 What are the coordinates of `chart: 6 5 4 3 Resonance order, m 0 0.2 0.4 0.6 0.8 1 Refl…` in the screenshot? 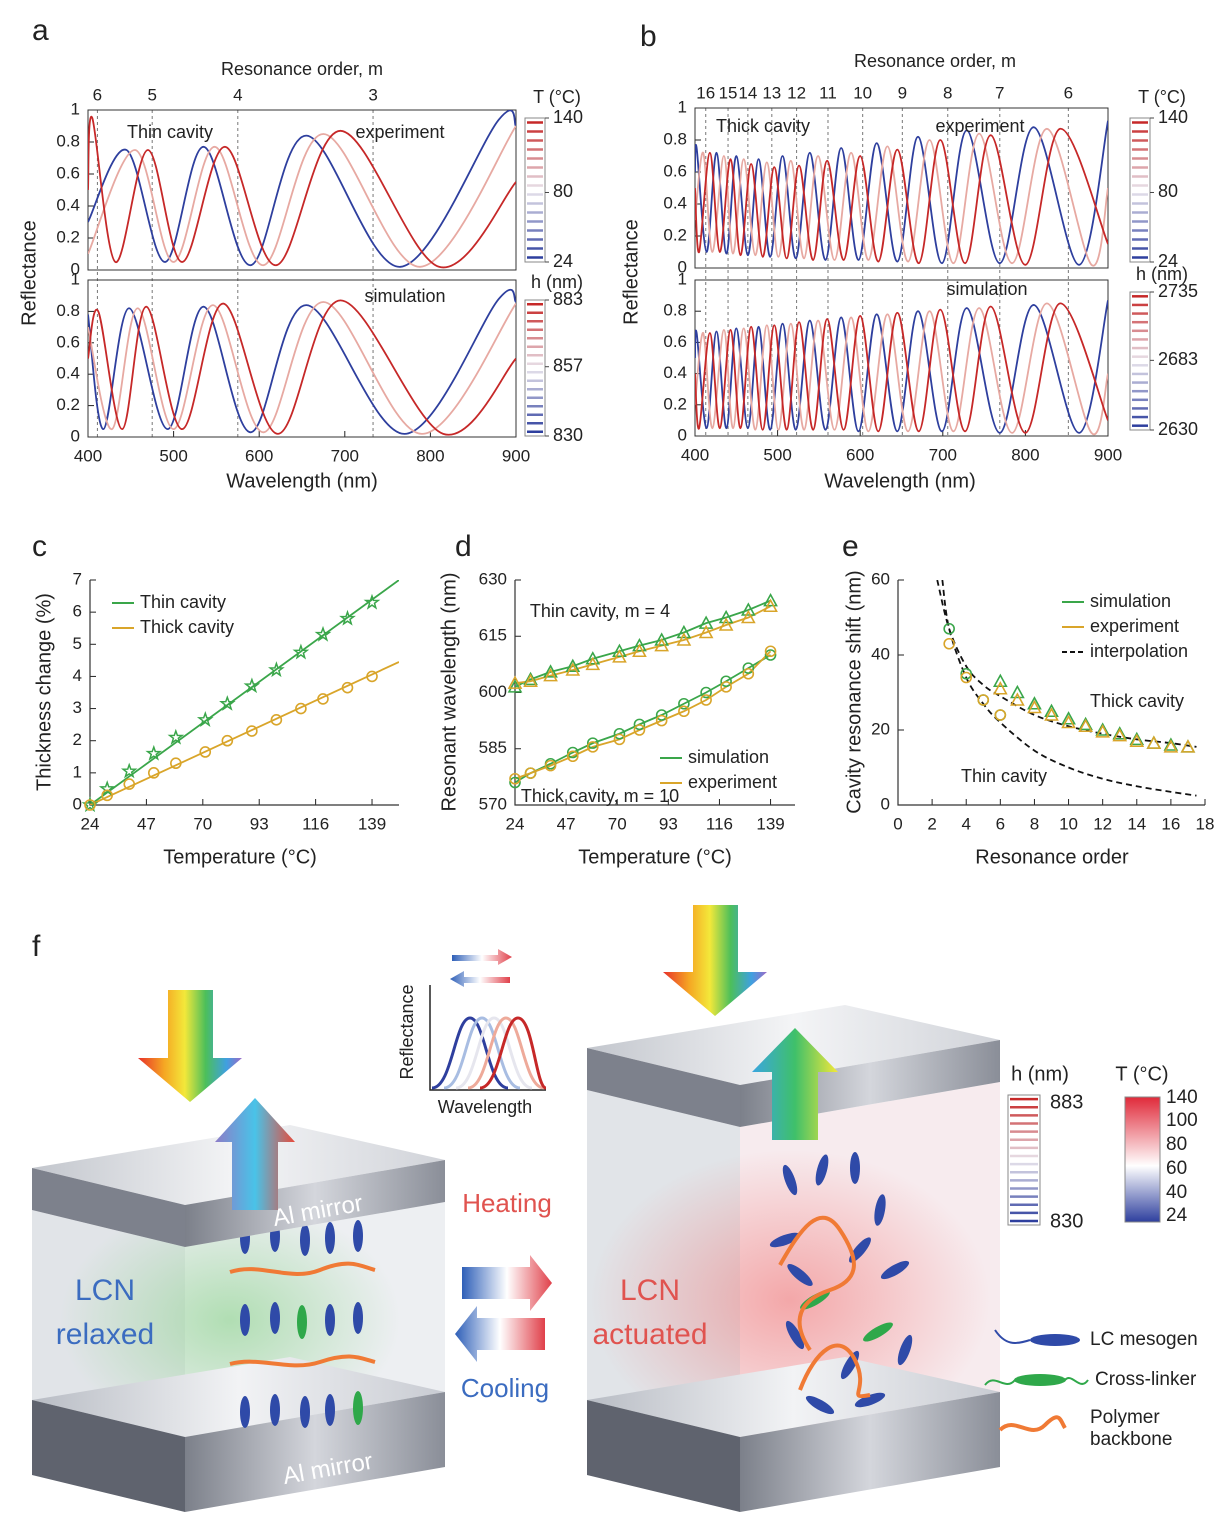 It's located at (300, 248).